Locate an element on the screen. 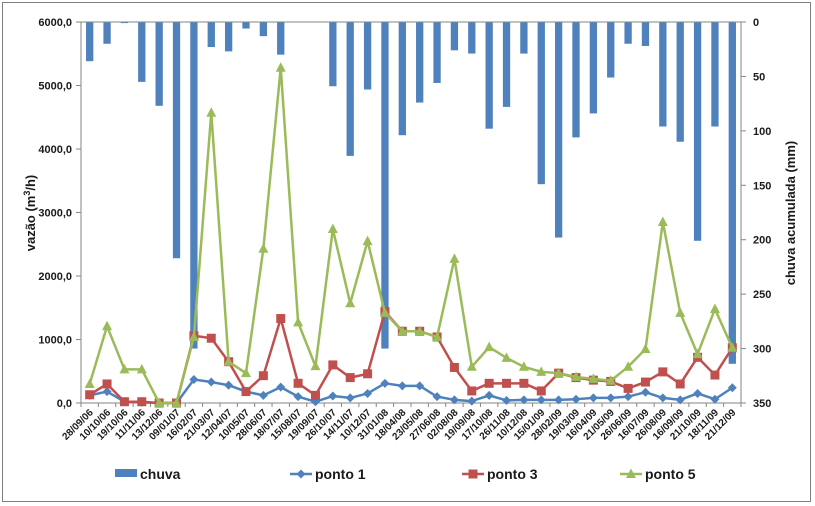 The image size is (815, 506). legend: chuva ponto 1 ponto 3 ponto 5 is located at coordinates (405, 474).